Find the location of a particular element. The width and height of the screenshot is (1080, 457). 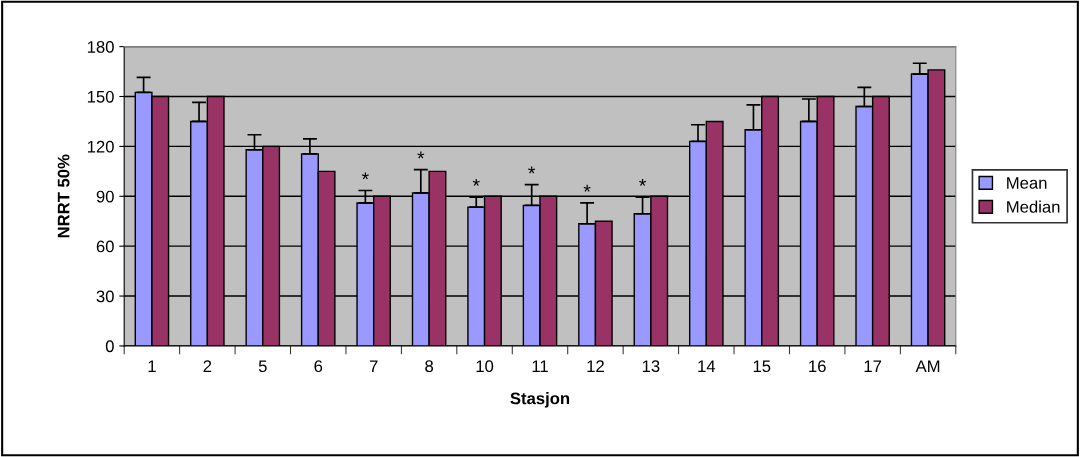

legend-label: Median is located at coordinates (1033, 206).